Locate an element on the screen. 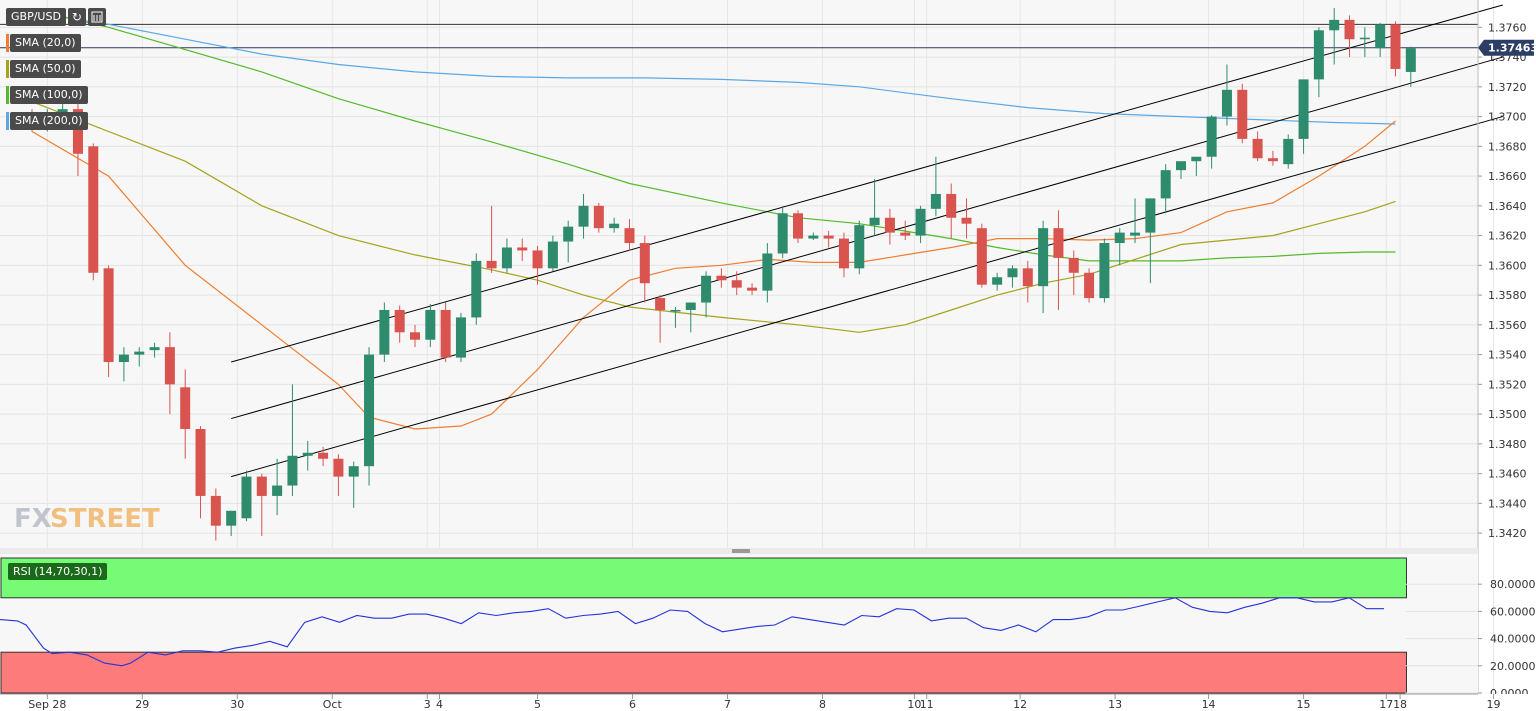  symbol-label: GBP/USD is located at coordinates (36, 17).